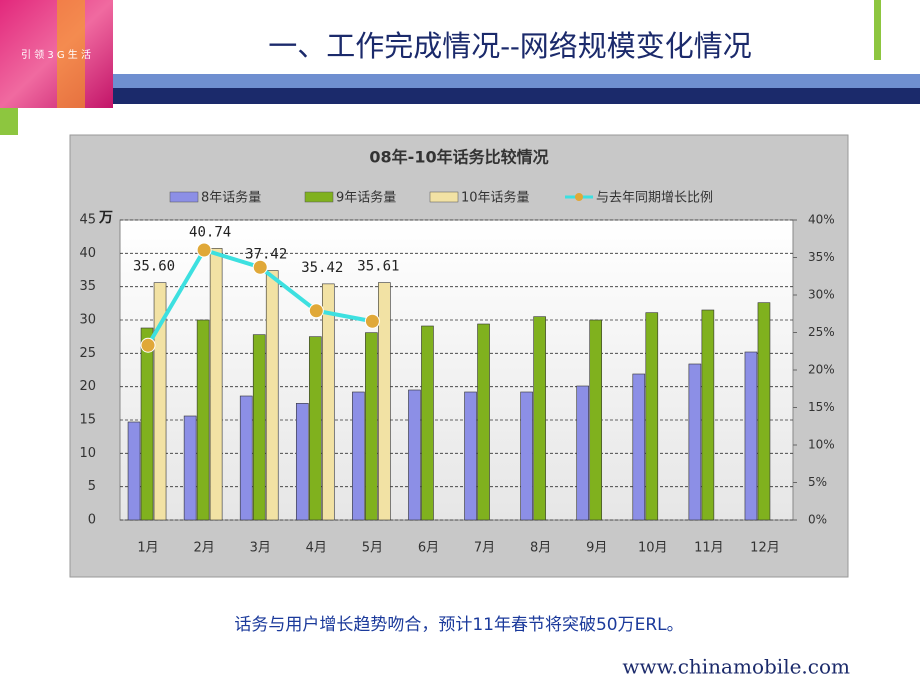 This screenshot has height=694, width=920. What do you see at coordinates (322, 268) in the screenshot?
I see `data-label: 35.42` at bounding box center [322, 268].